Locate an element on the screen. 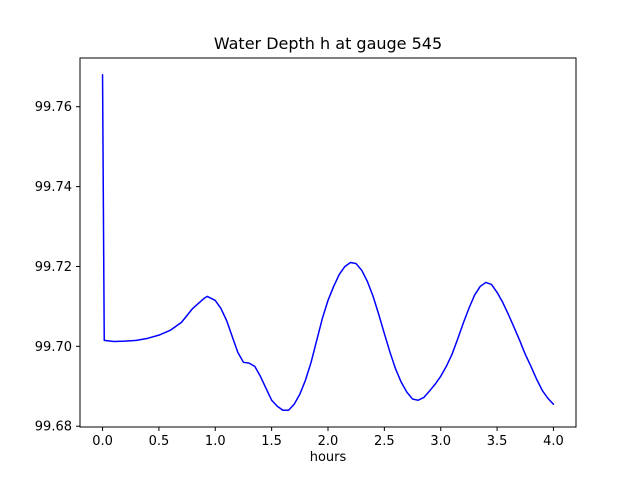  x-tick-label: 1.0 is located at coordinates (215, 441).